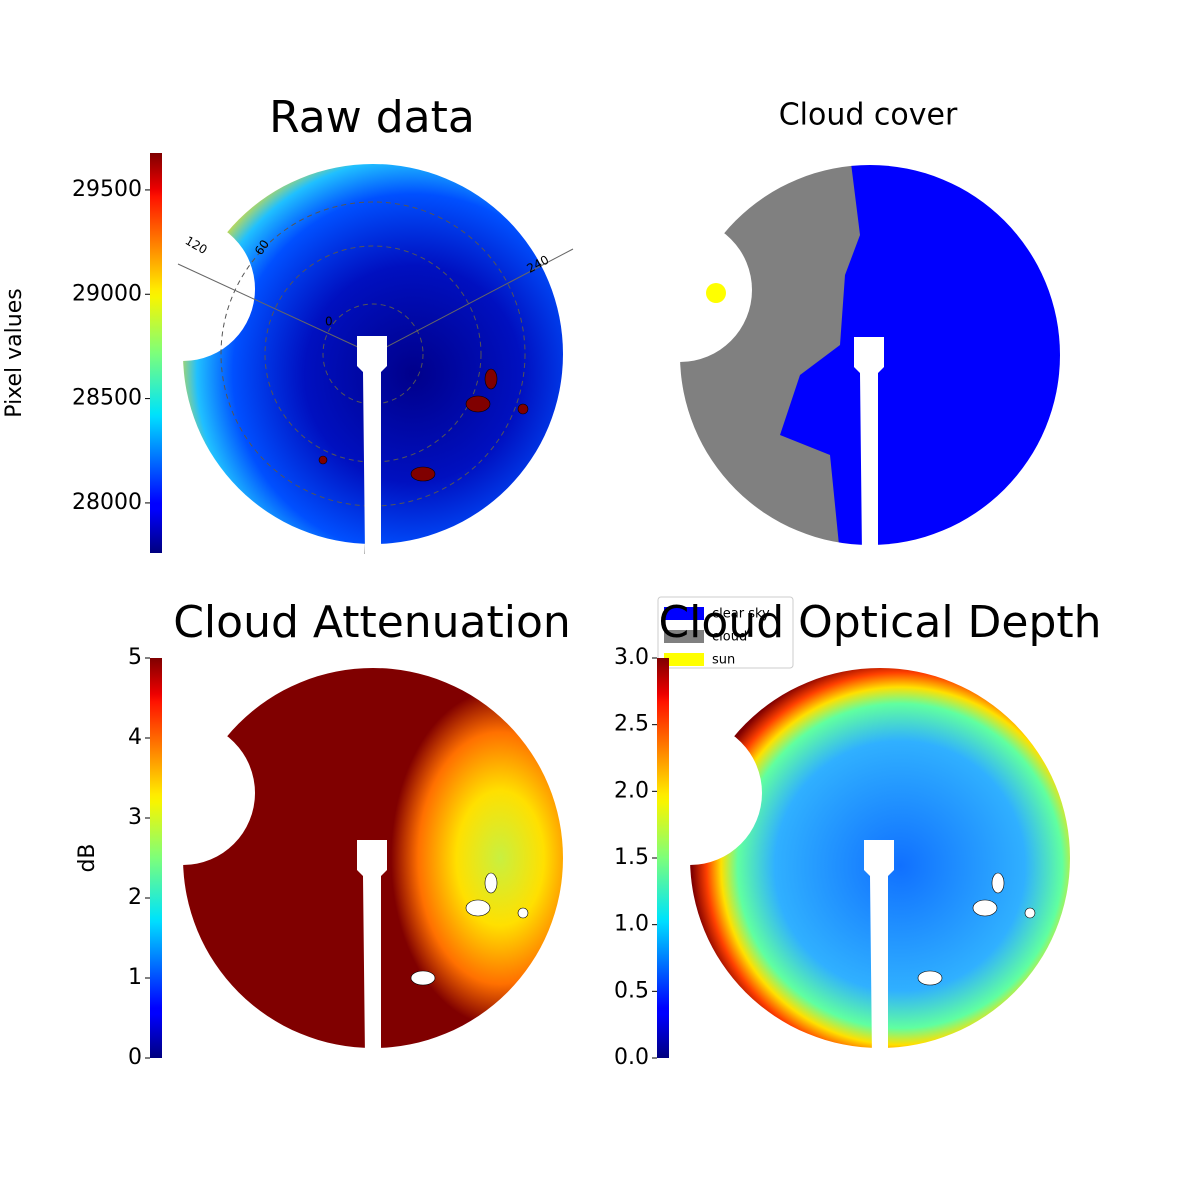 Image resolution: width=1200 pixels, height=1200 pixels. Describe the element at coordinates (631, 990) in the screenshot. I see `colorbar-tick-label: 0.5` at that location.